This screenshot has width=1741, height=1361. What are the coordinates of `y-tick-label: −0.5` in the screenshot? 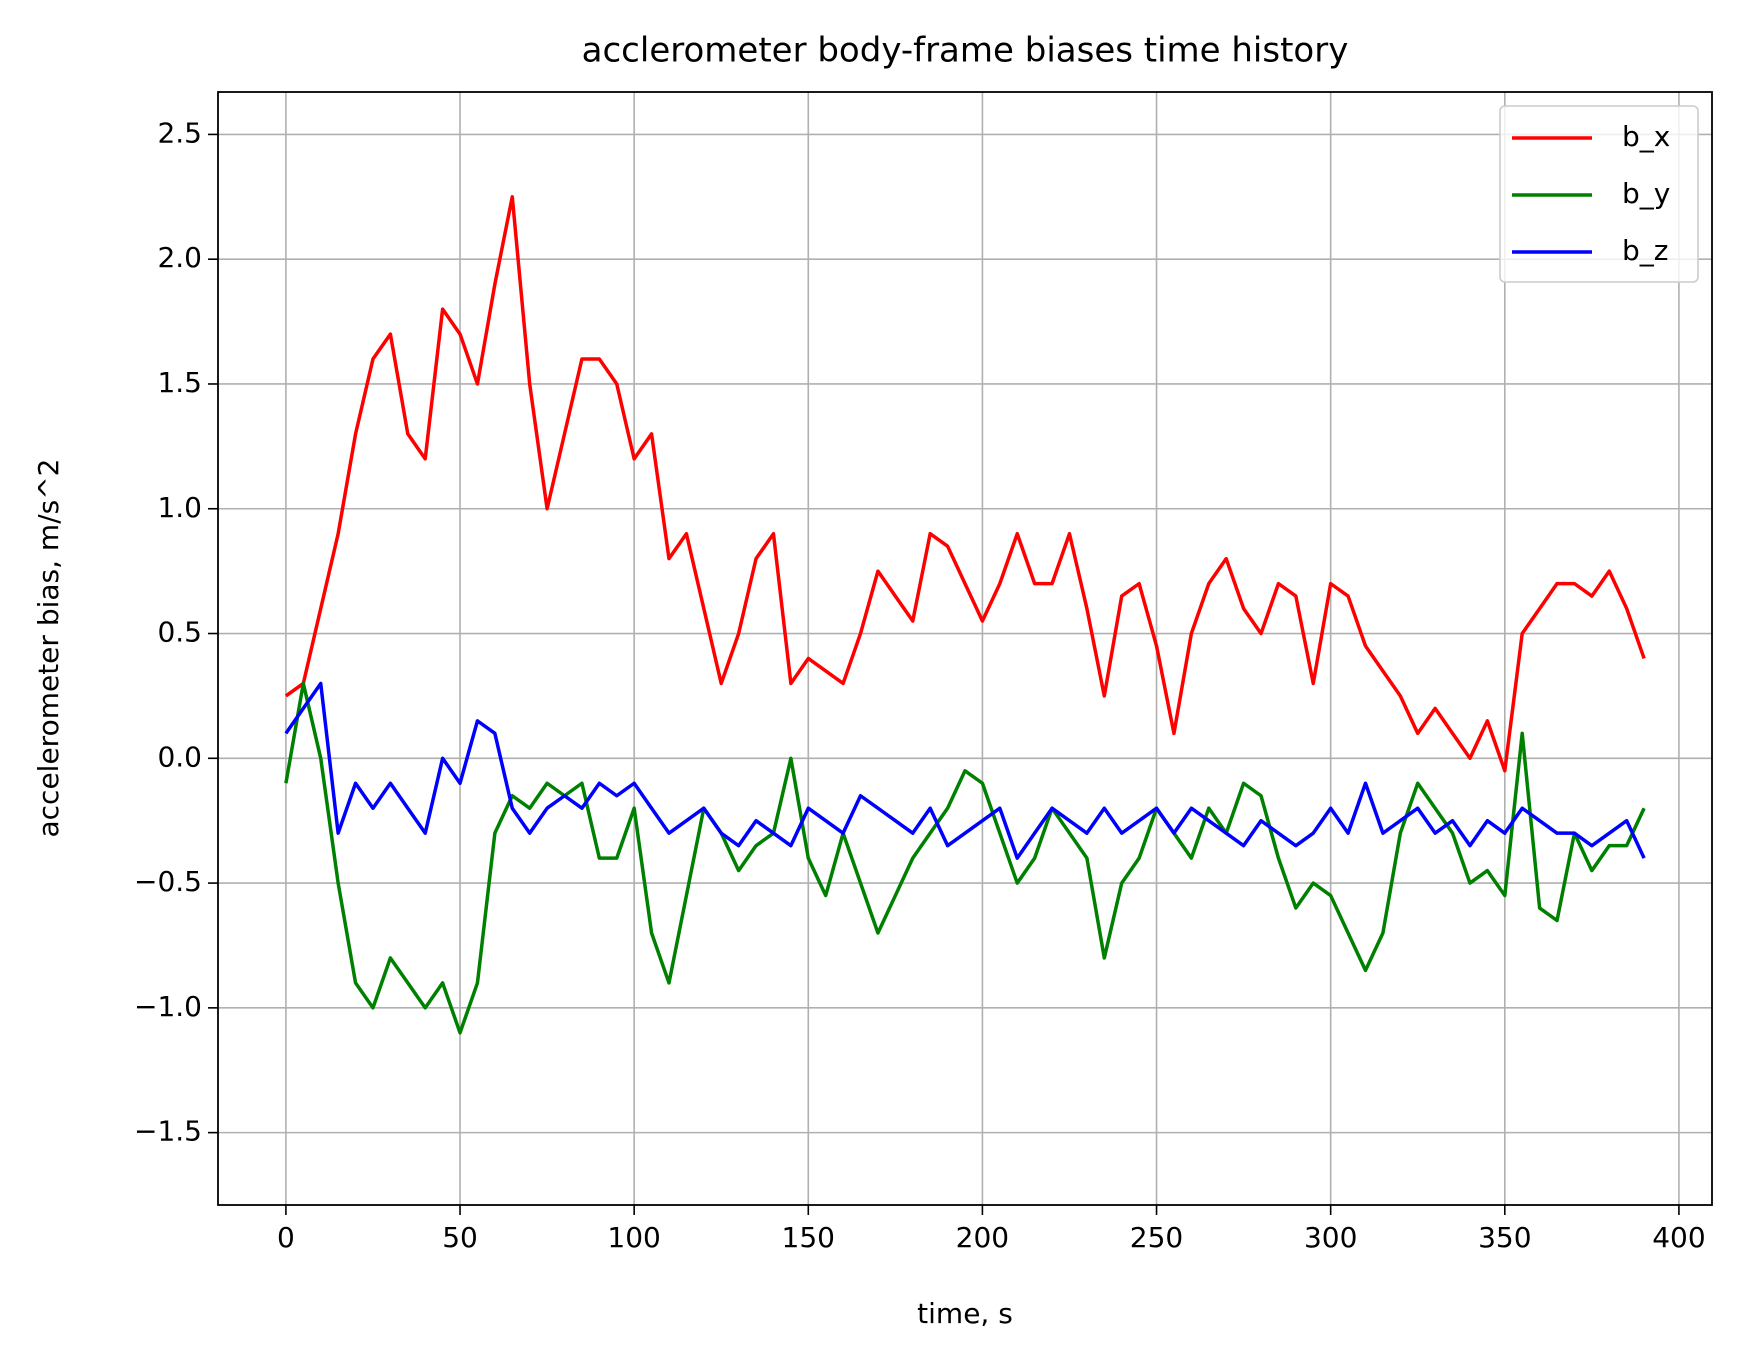 It's located at (168, 881).